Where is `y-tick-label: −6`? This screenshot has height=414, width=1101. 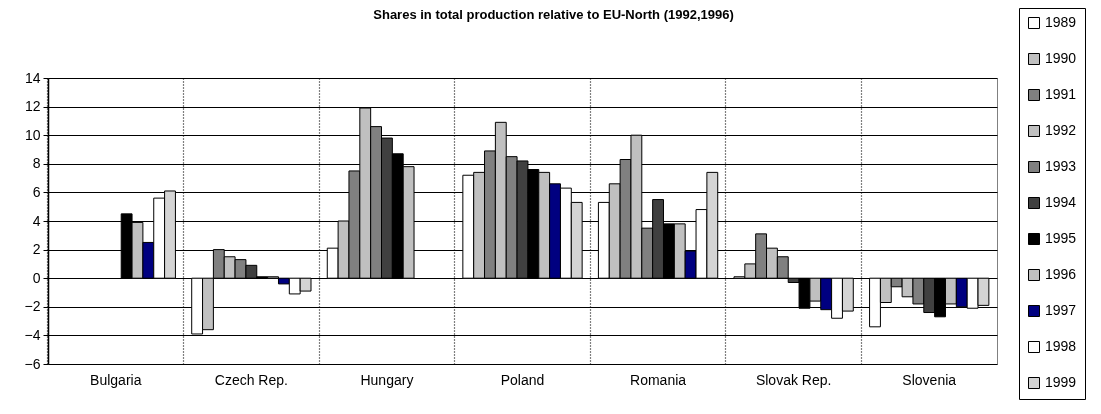 y-tick-label: −6 is located at coordinates (32, 363).